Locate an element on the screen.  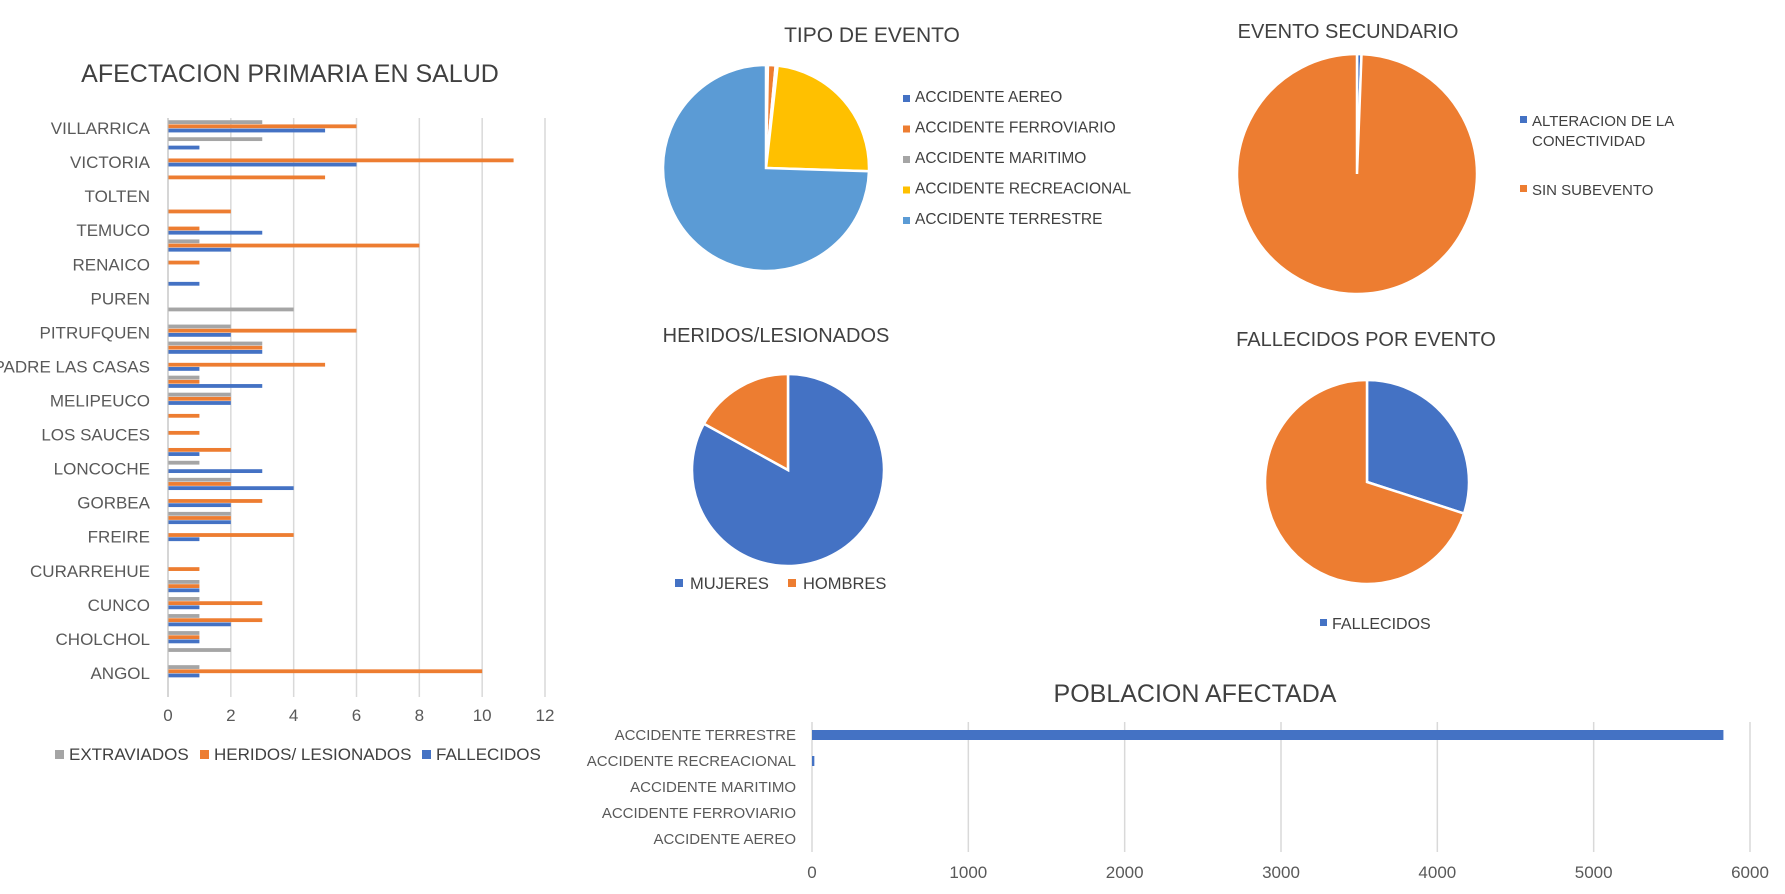
poblacion-x-tick: 1000 is located at coordinates (968, 872).